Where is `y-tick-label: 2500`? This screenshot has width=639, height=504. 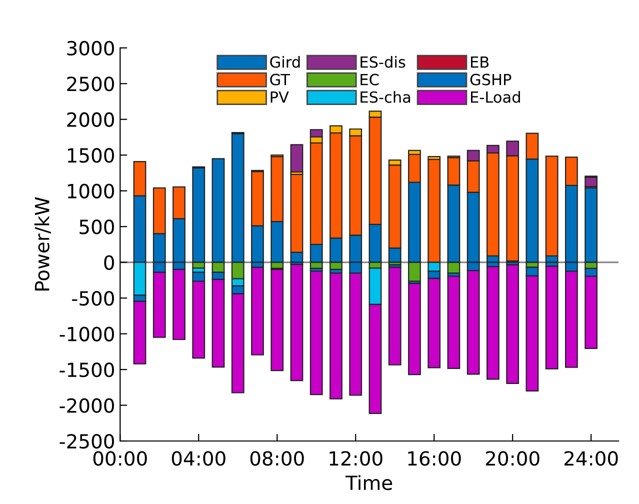 y-tick-label: 2500 is located at coordinates (90, 84).